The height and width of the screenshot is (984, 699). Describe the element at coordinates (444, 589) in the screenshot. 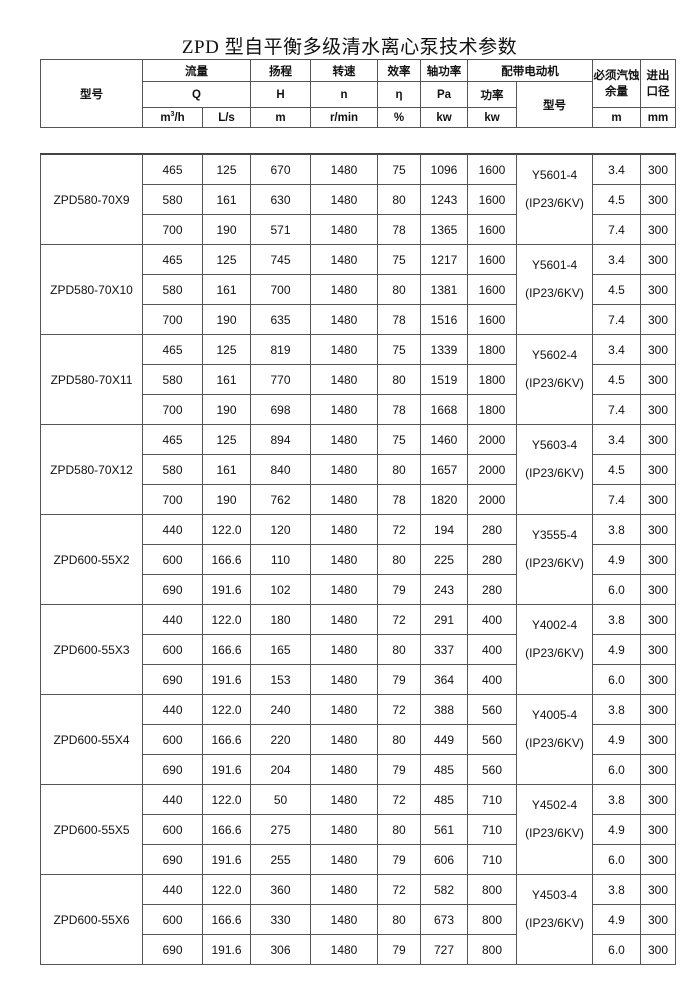

I see `shaft-power-cell: 243` at that location.